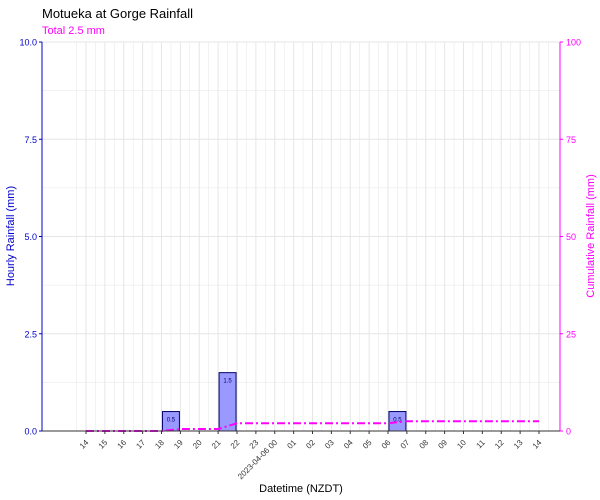  What do you see at coordinates (568, 432) in the screenshot?
I see `y2-tick-label: 0` at bounding box center [568, 432].